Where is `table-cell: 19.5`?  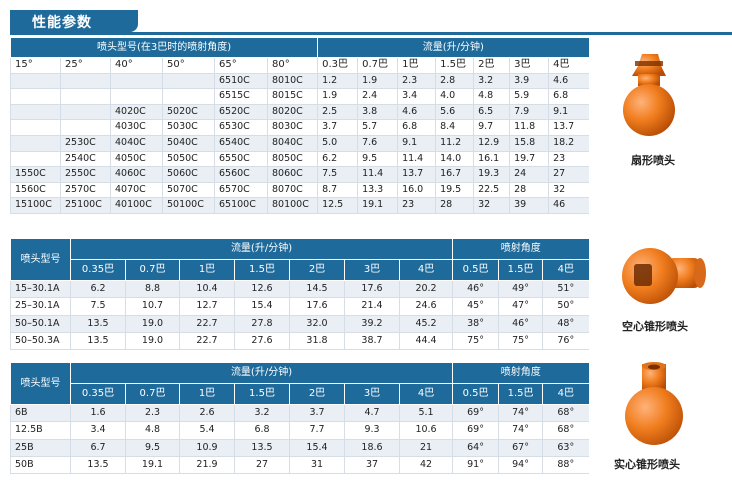
table-cell: 19.5 is located at coordinates (454, 190).